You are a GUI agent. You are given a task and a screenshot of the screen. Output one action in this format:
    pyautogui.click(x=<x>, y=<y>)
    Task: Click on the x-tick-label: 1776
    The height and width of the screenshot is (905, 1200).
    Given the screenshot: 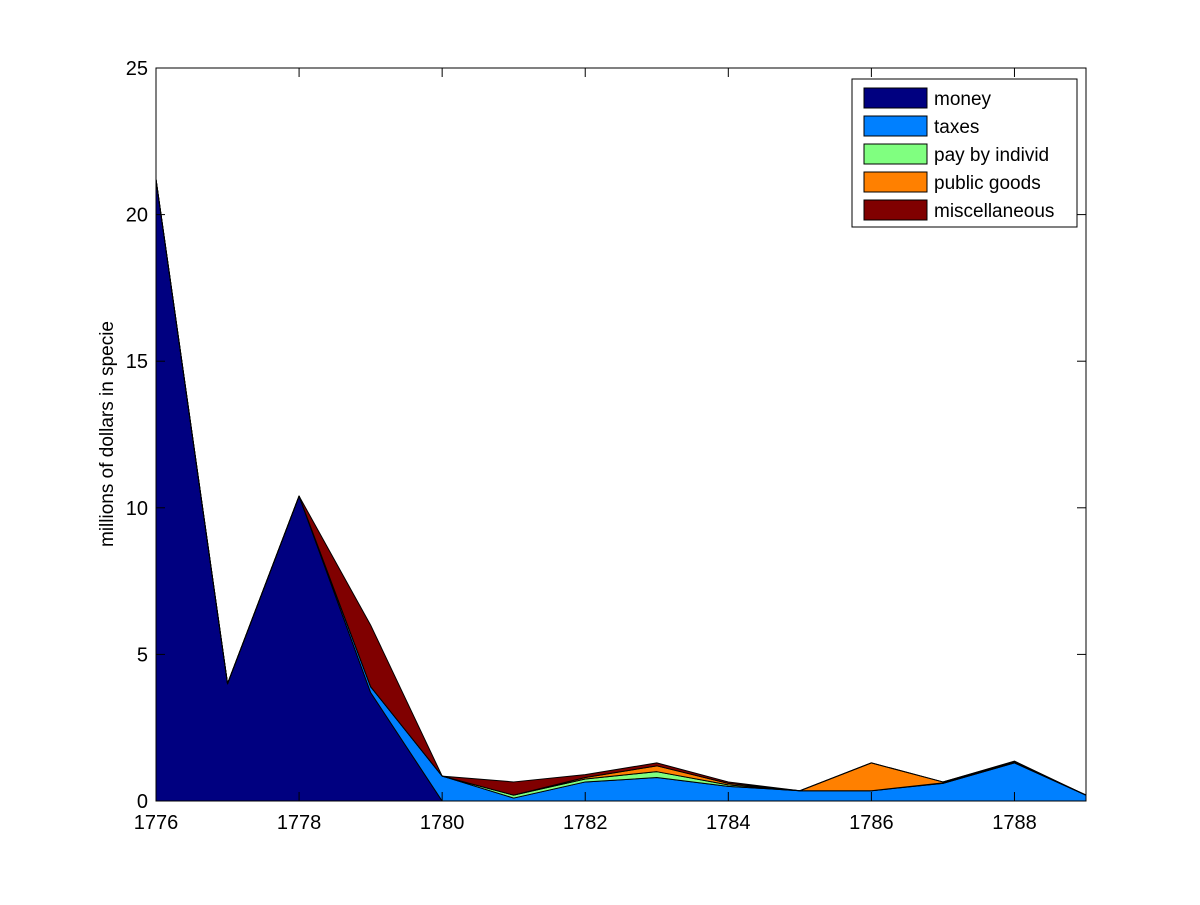 What is the action you would take?
    pyautogui.click(x=156, y=823)
    